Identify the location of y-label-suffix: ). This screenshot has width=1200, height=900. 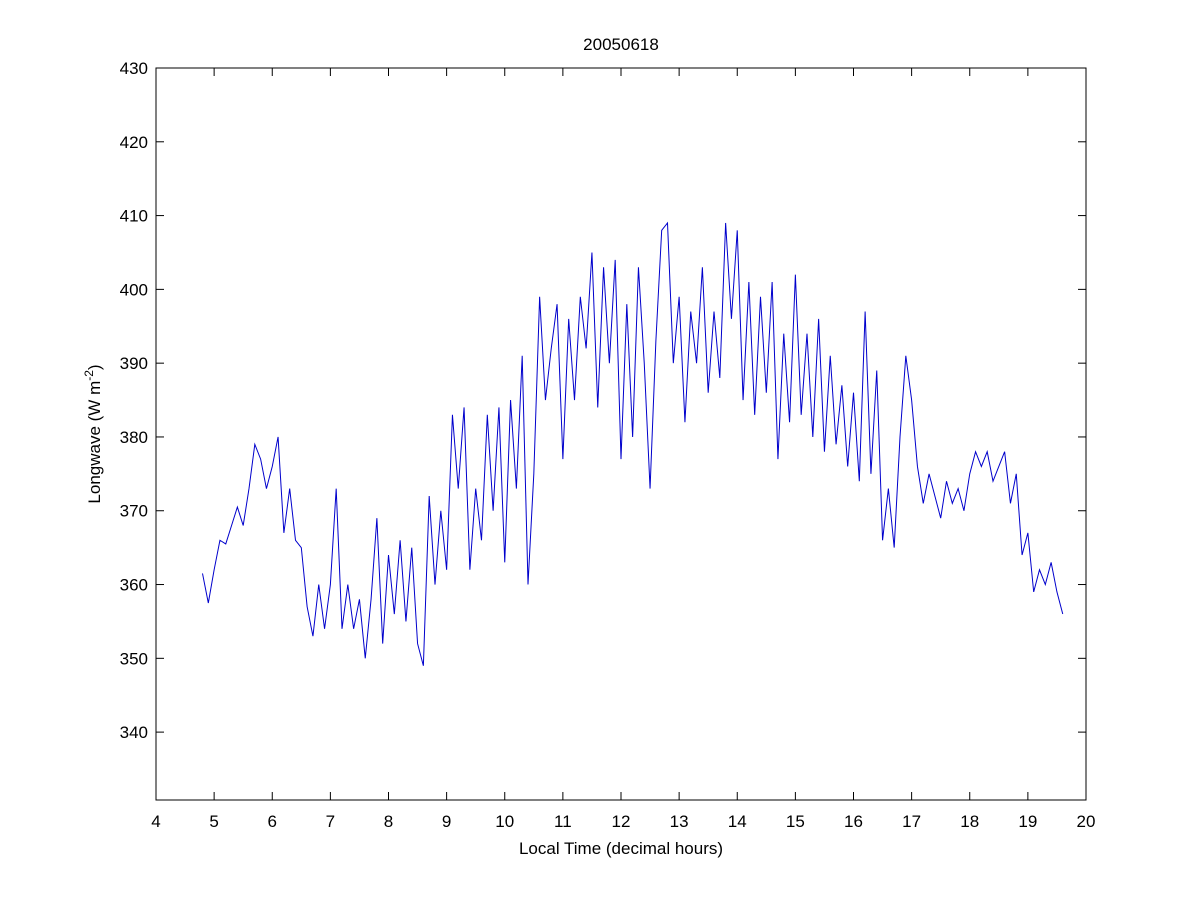
(94, 367).